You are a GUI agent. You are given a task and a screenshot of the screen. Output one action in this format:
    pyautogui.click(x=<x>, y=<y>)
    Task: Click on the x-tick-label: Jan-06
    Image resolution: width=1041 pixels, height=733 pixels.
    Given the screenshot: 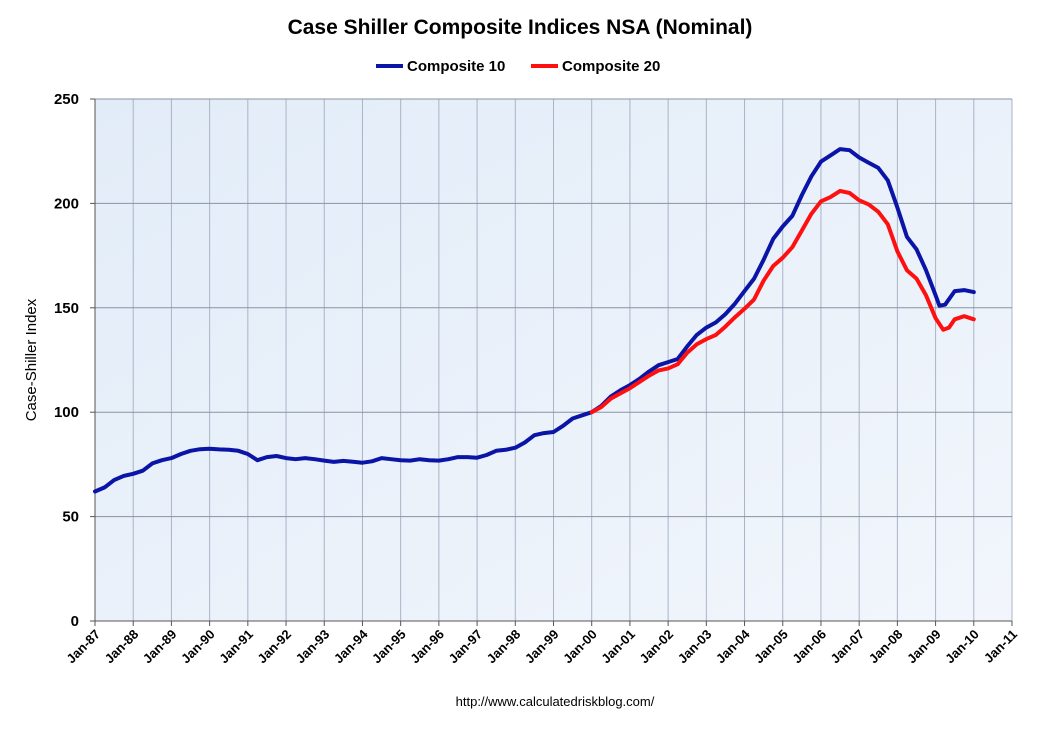 What is the action you would take?
    pyautogui.click(x=809, y=647)
    